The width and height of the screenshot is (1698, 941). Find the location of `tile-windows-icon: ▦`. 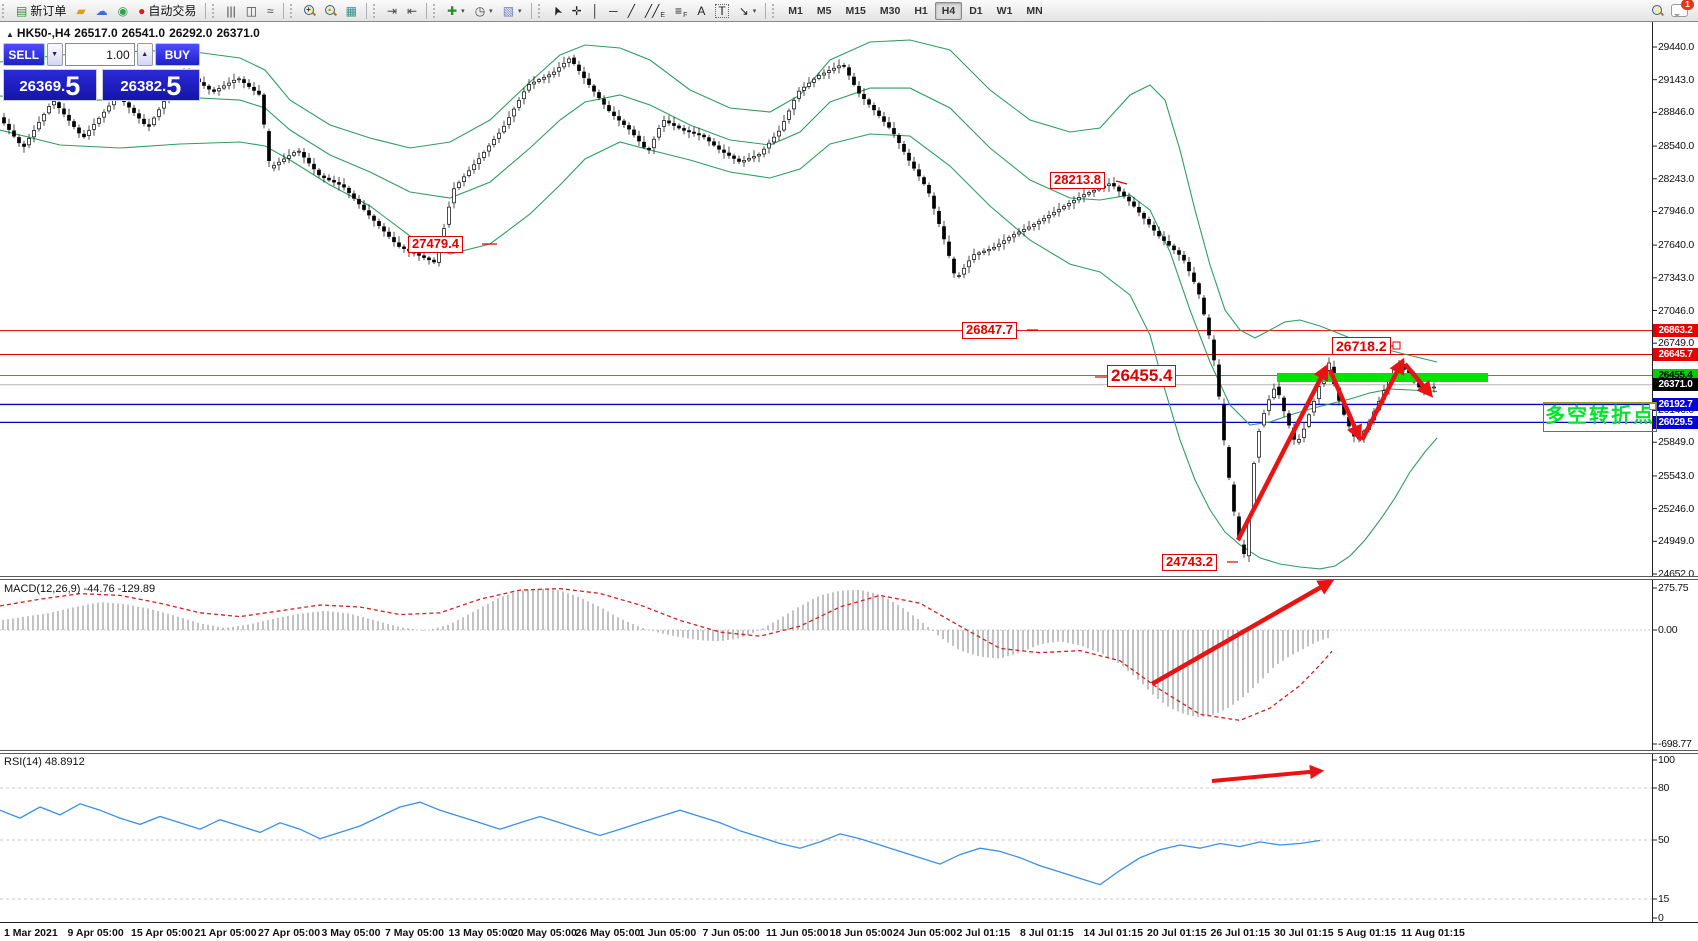

tile-windows-icon: ▦ is located at coordinates (351, 10).